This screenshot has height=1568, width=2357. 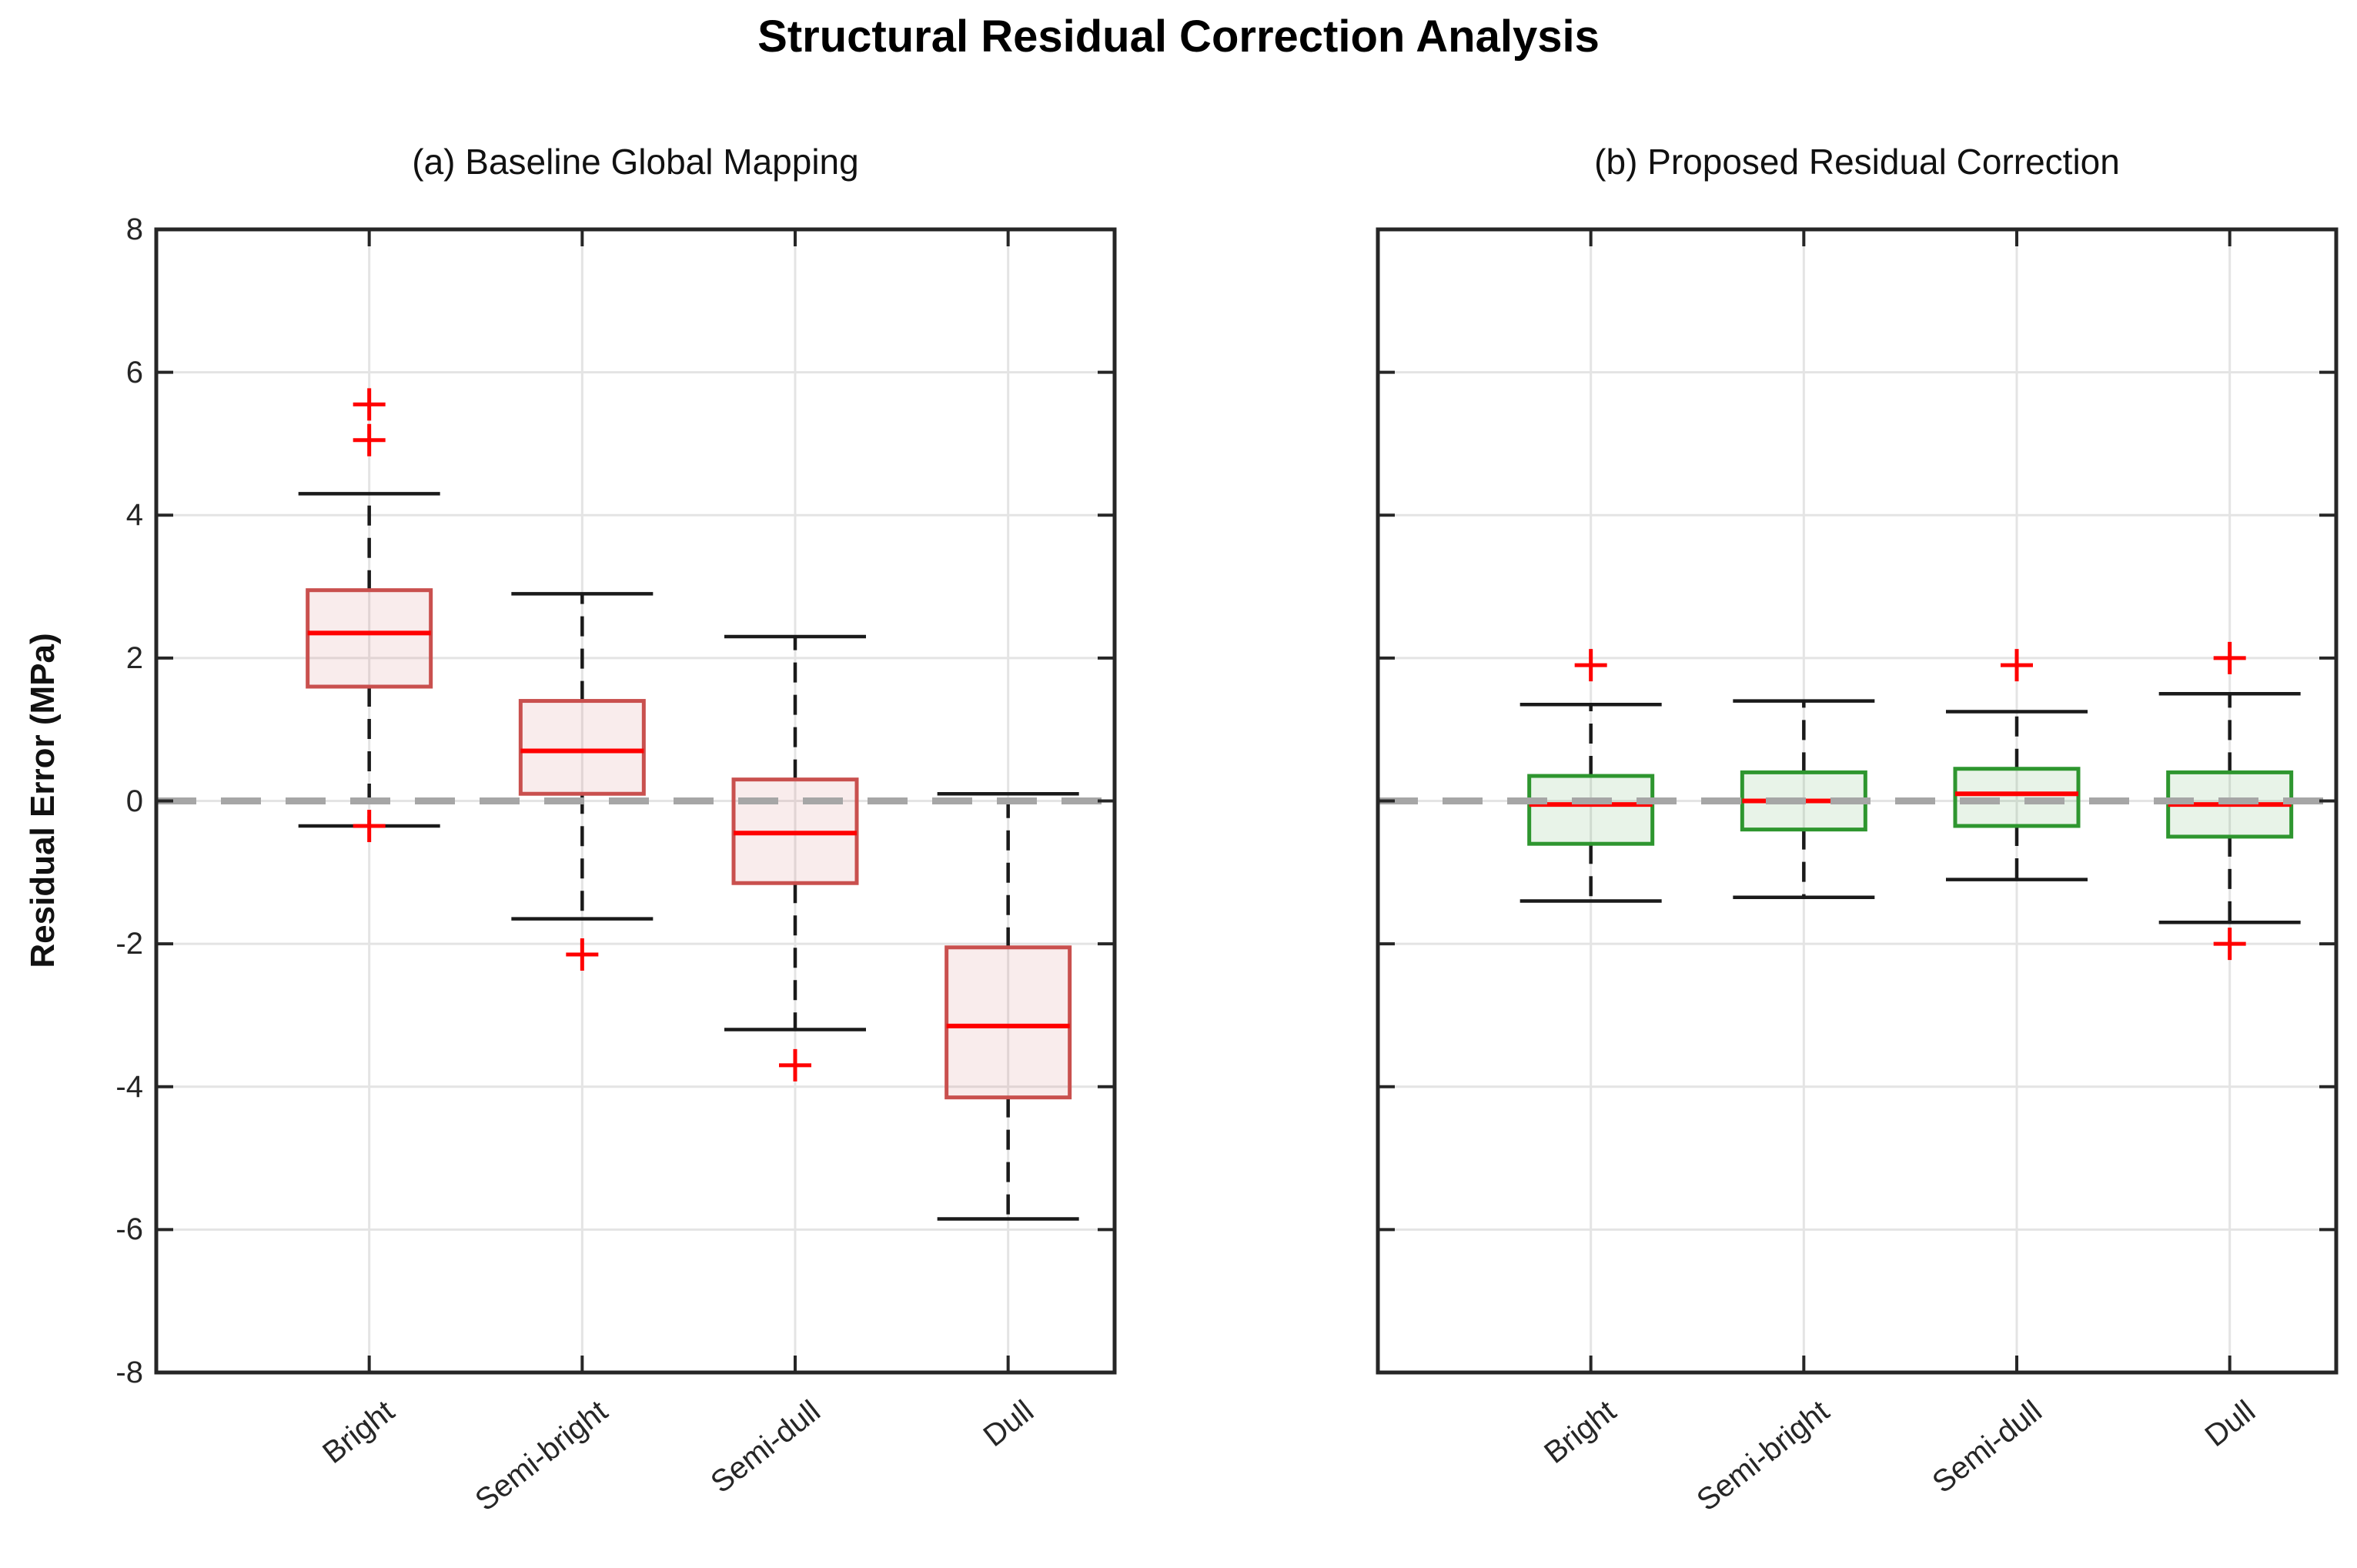 I want to click on x-tick-label-bright-panel-a: Bright, so click(x=358, y=1432).